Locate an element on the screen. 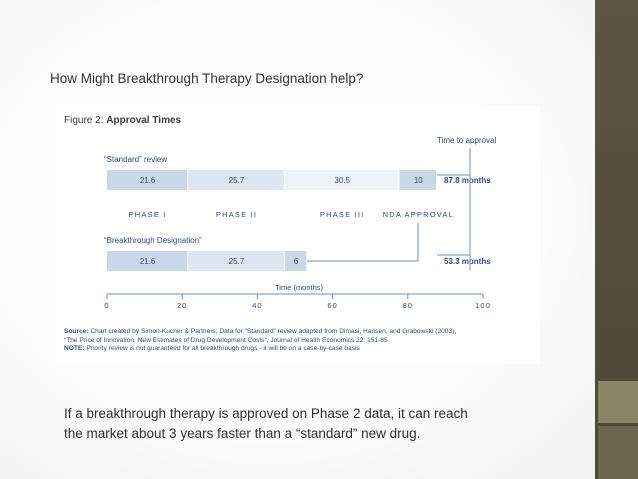 This screenshot has height=479, width=638. x-tick-label-4: 80 is located at coordinates (408, 305).